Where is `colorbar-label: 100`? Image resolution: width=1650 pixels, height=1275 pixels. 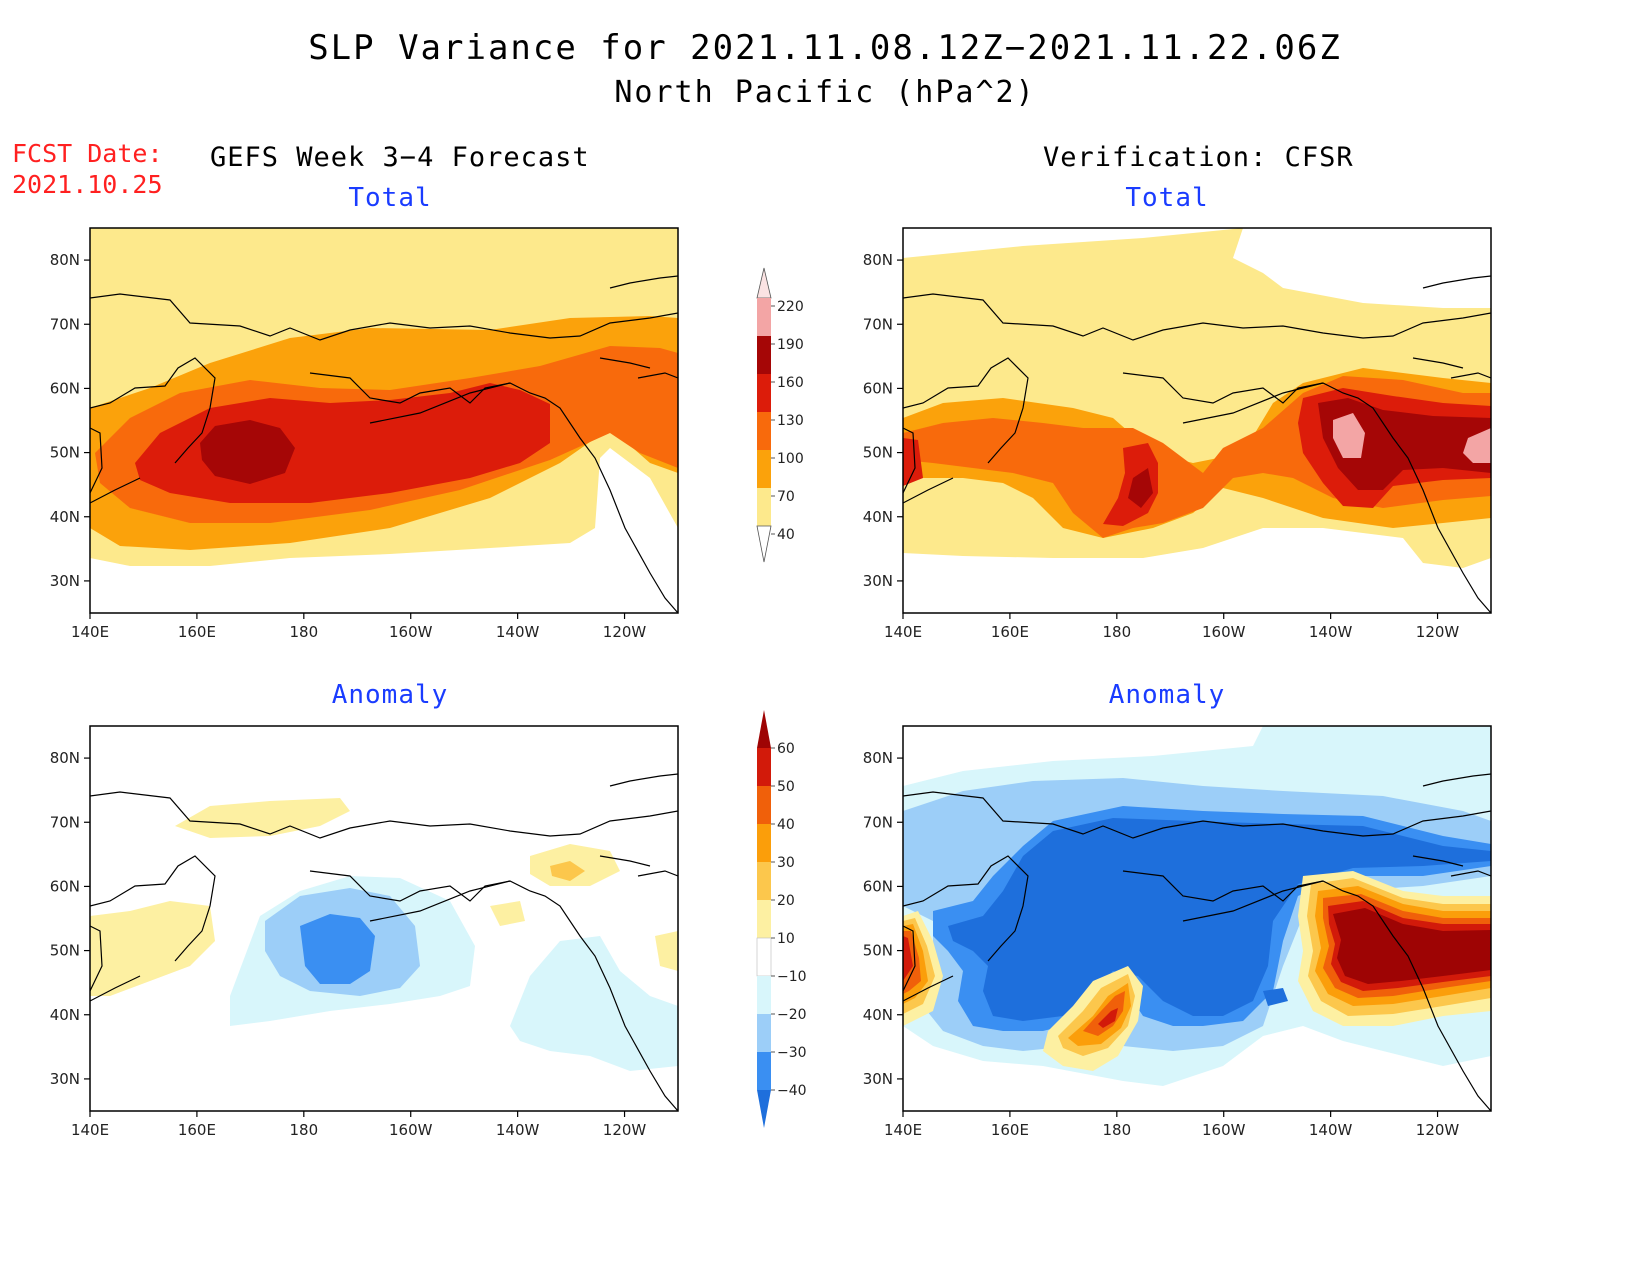
colorbar-label: 100 is located at coordinates (790, 459).